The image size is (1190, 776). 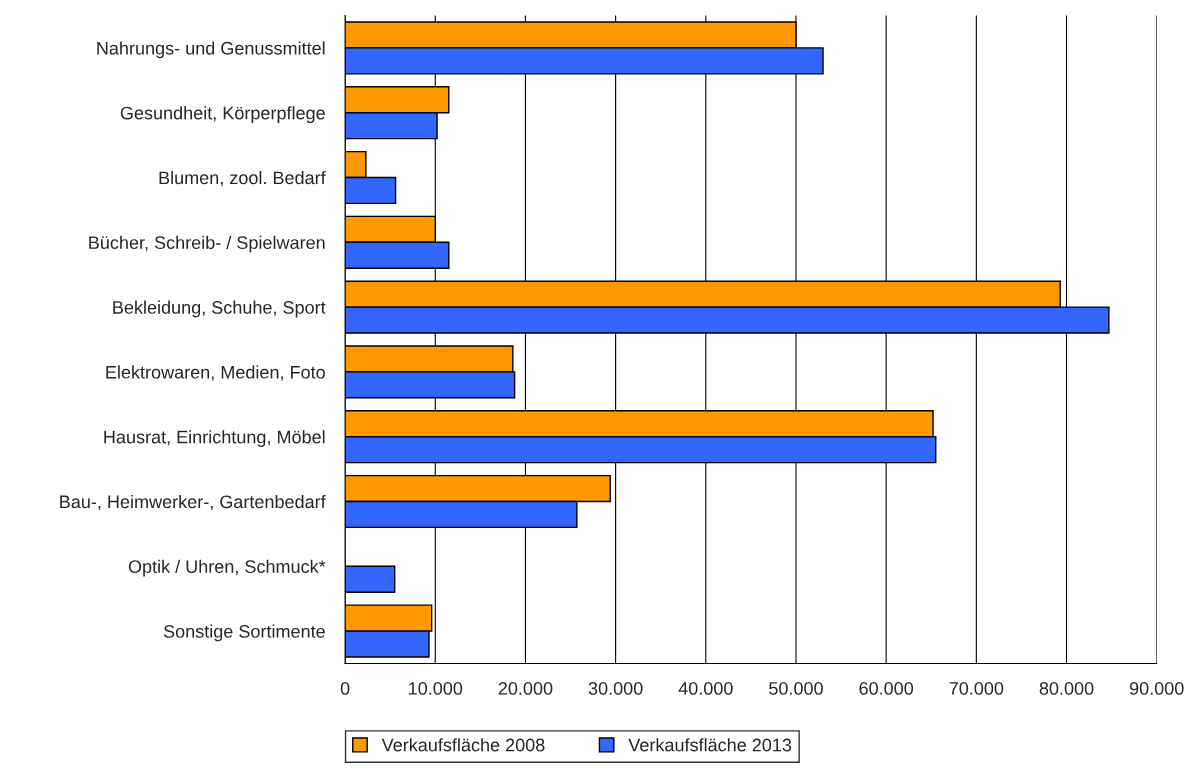 I want to click on x-tick-label: 80.000, so click(x=1066, y=688).